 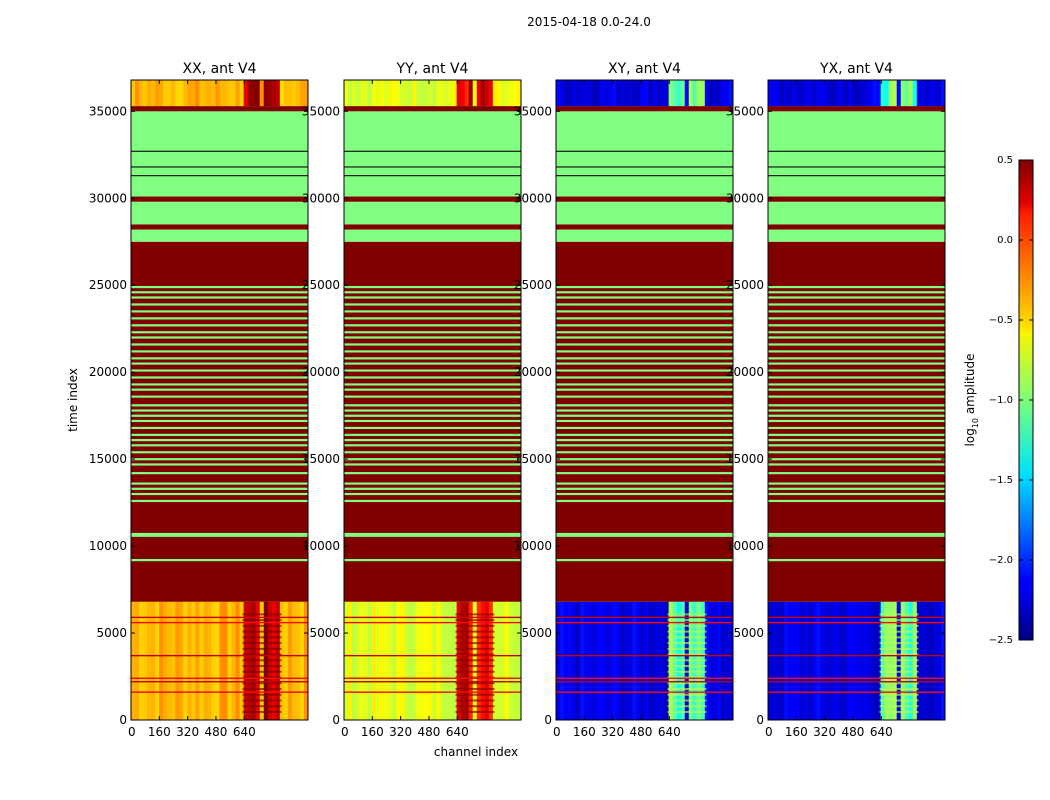 What do you see at coordinates (748, 633) in the screenshot?
I see `y-tick-label: 5000` at bounding box center [748, 633].